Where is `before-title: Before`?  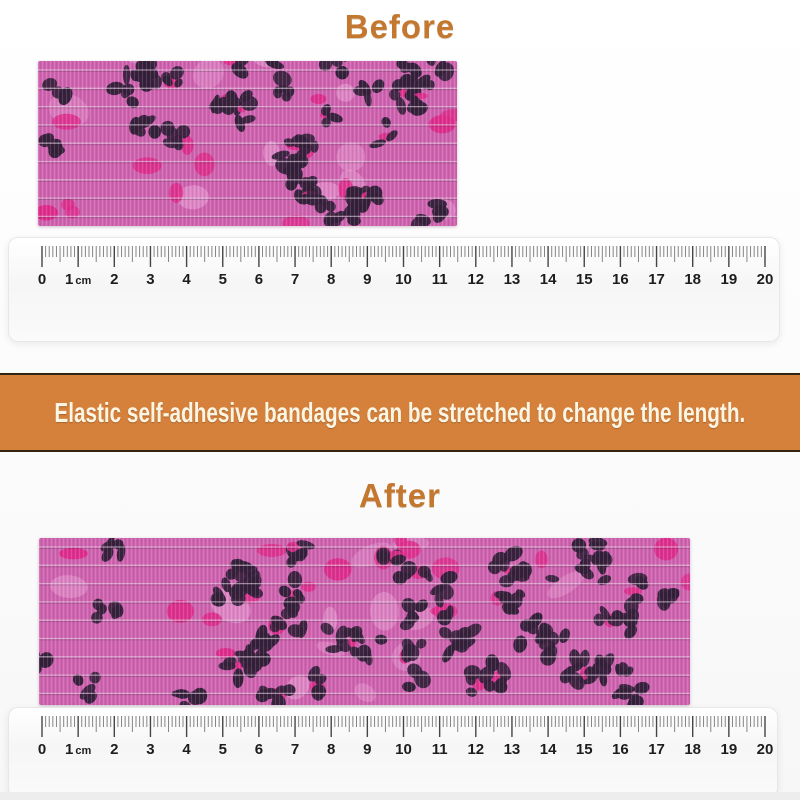 before-title: Before is located at coordinates (400, 26).